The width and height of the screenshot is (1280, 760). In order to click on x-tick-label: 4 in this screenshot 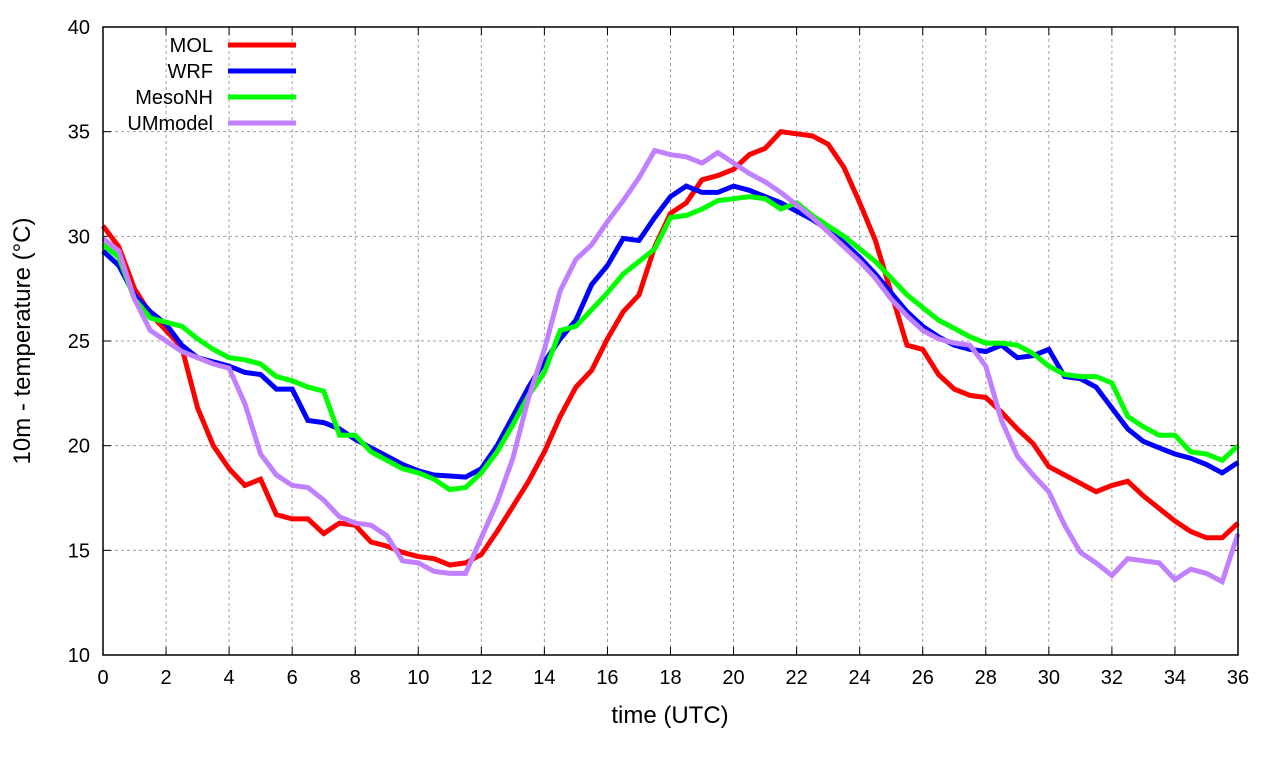, I will do `click(229, 678)`.